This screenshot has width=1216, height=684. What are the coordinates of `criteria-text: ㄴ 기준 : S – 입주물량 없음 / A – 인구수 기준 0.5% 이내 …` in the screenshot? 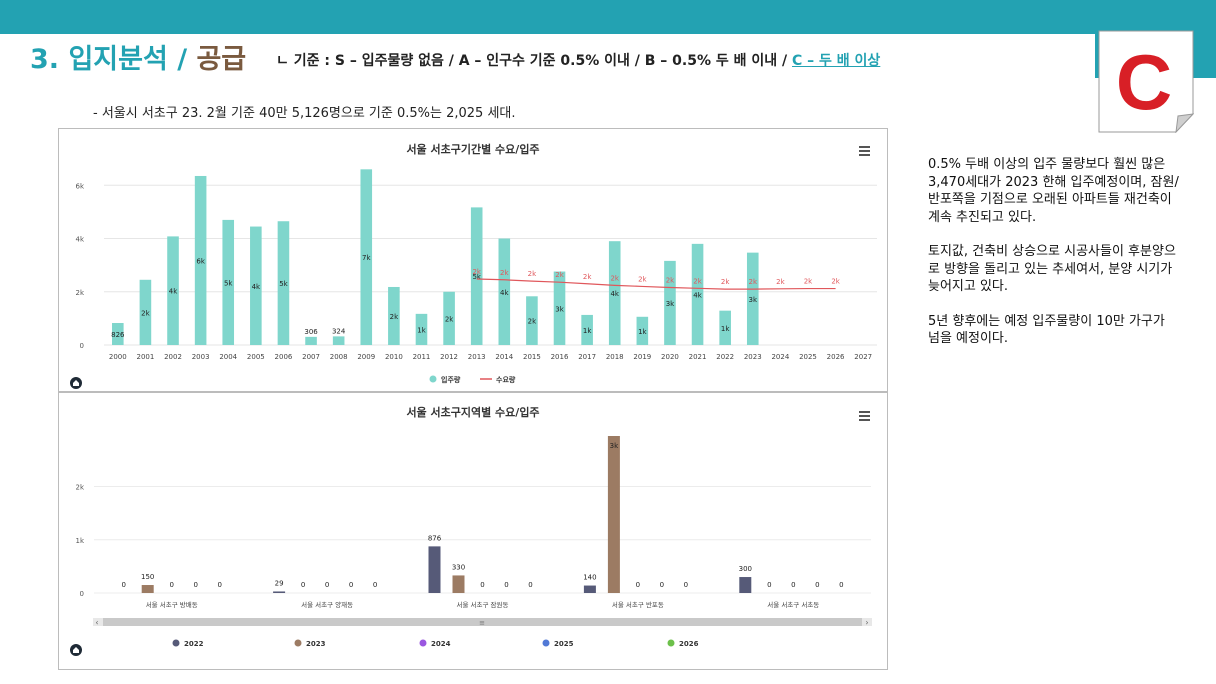 It's located at (534, 61).